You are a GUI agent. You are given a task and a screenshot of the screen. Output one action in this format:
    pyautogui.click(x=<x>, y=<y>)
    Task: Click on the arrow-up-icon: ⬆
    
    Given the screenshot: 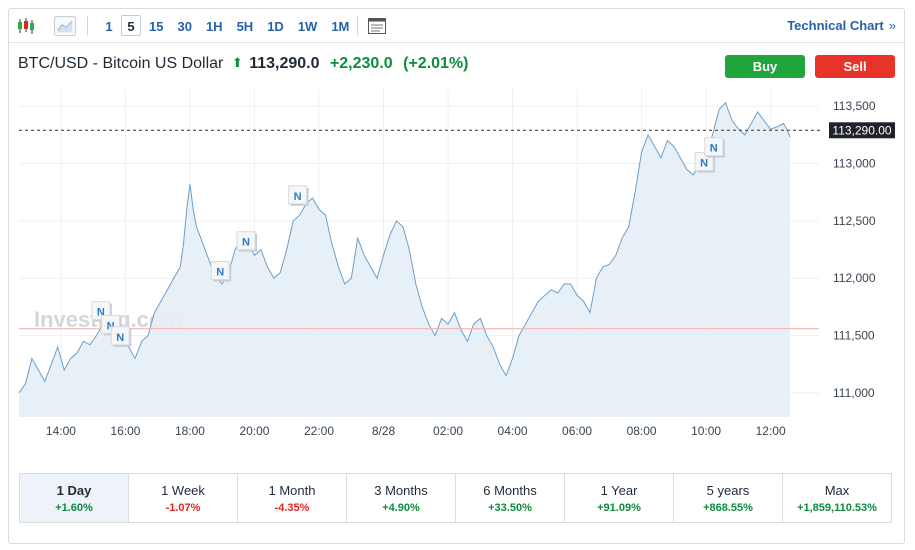 What is the action you would take?
    pyautogui.click(x=237, y=62)
    